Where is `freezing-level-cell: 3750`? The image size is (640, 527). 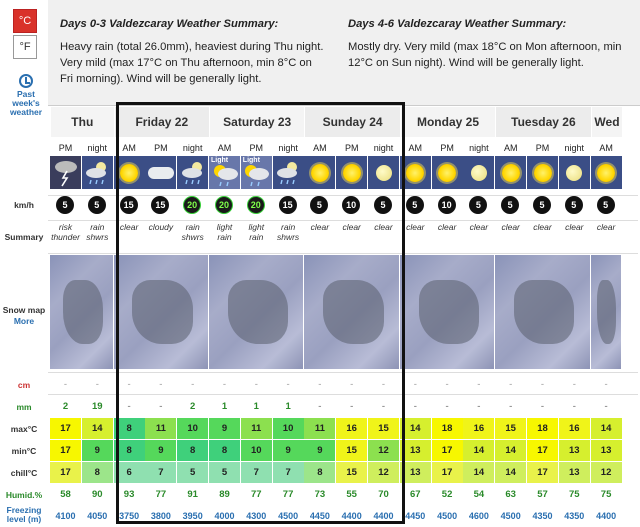
freezing-level-cell: 3750 is located at coordinates (129, 516).